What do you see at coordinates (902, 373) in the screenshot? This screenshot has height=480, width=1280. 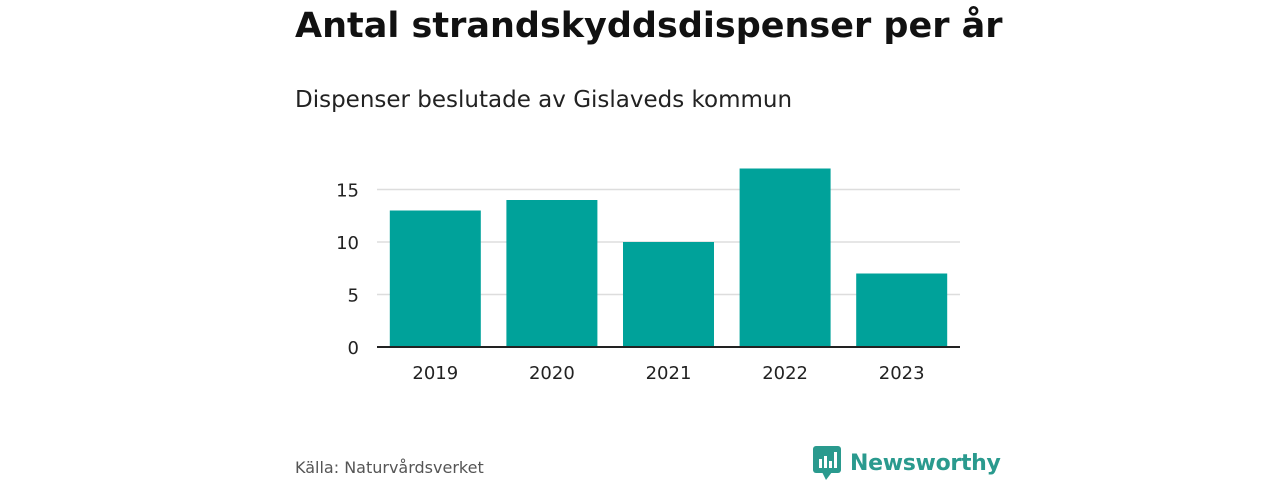 I see `x-tick-label: 2023` at bounding box center [902, 373].